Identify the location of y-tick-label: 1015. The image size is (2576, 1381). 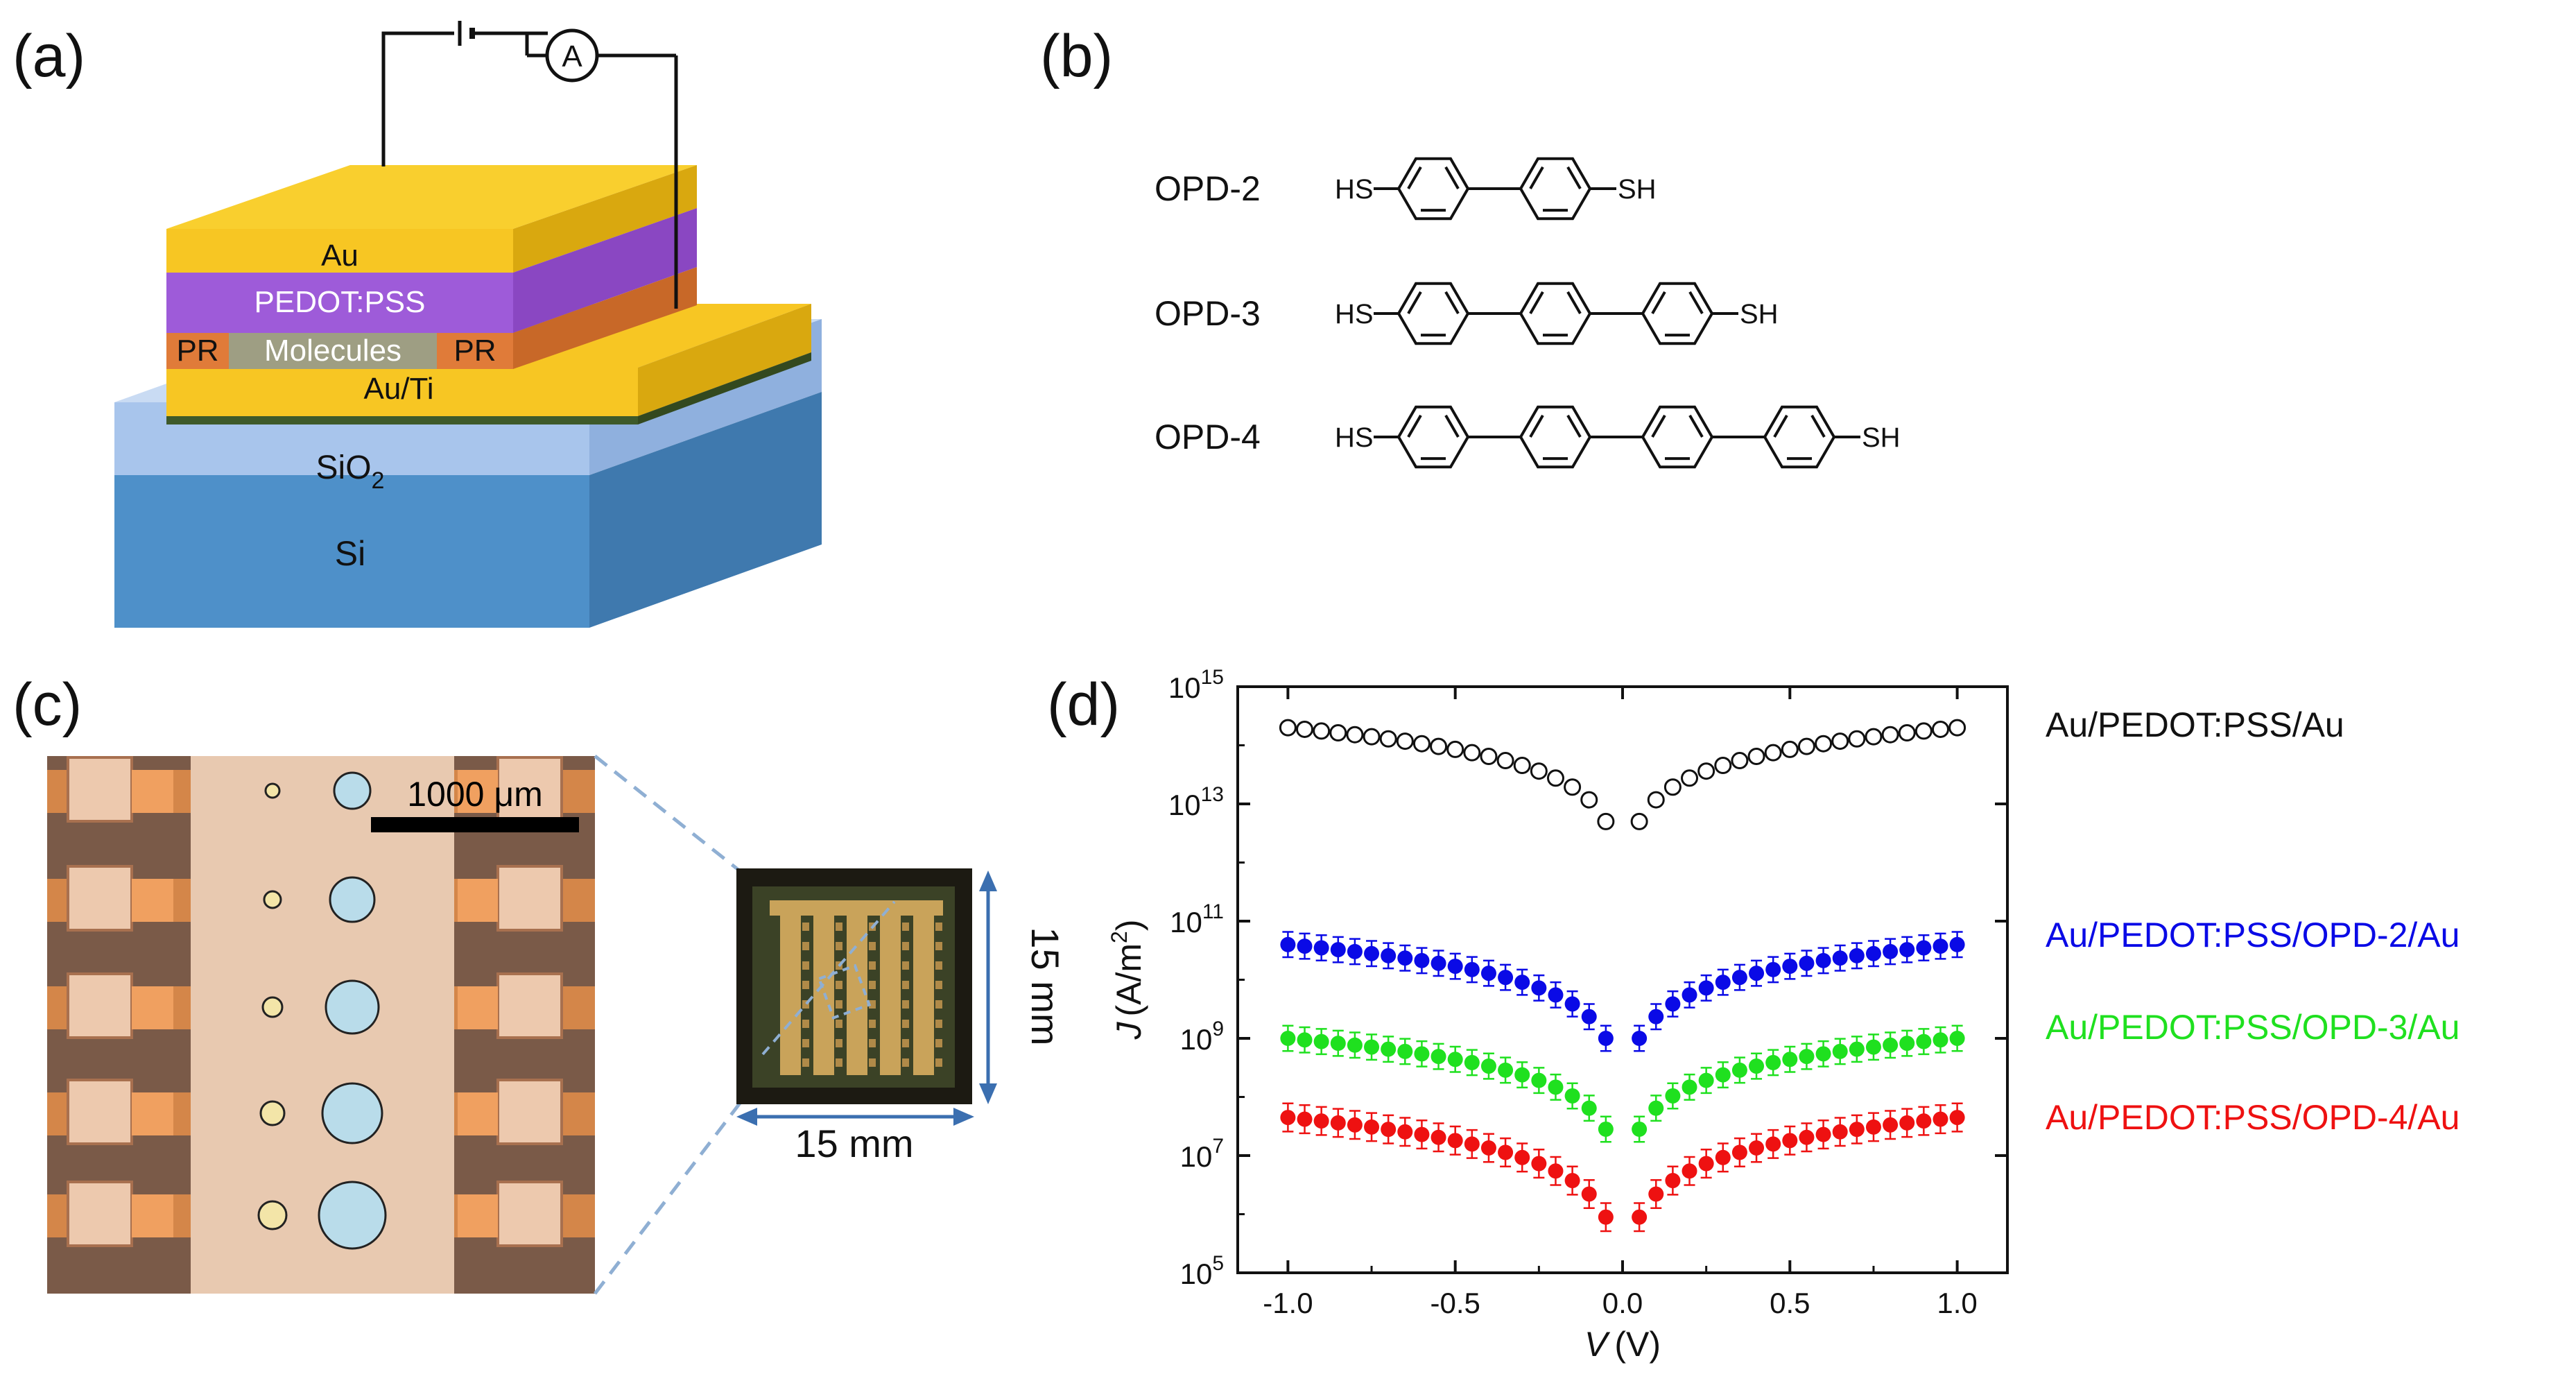
(1196, 685).